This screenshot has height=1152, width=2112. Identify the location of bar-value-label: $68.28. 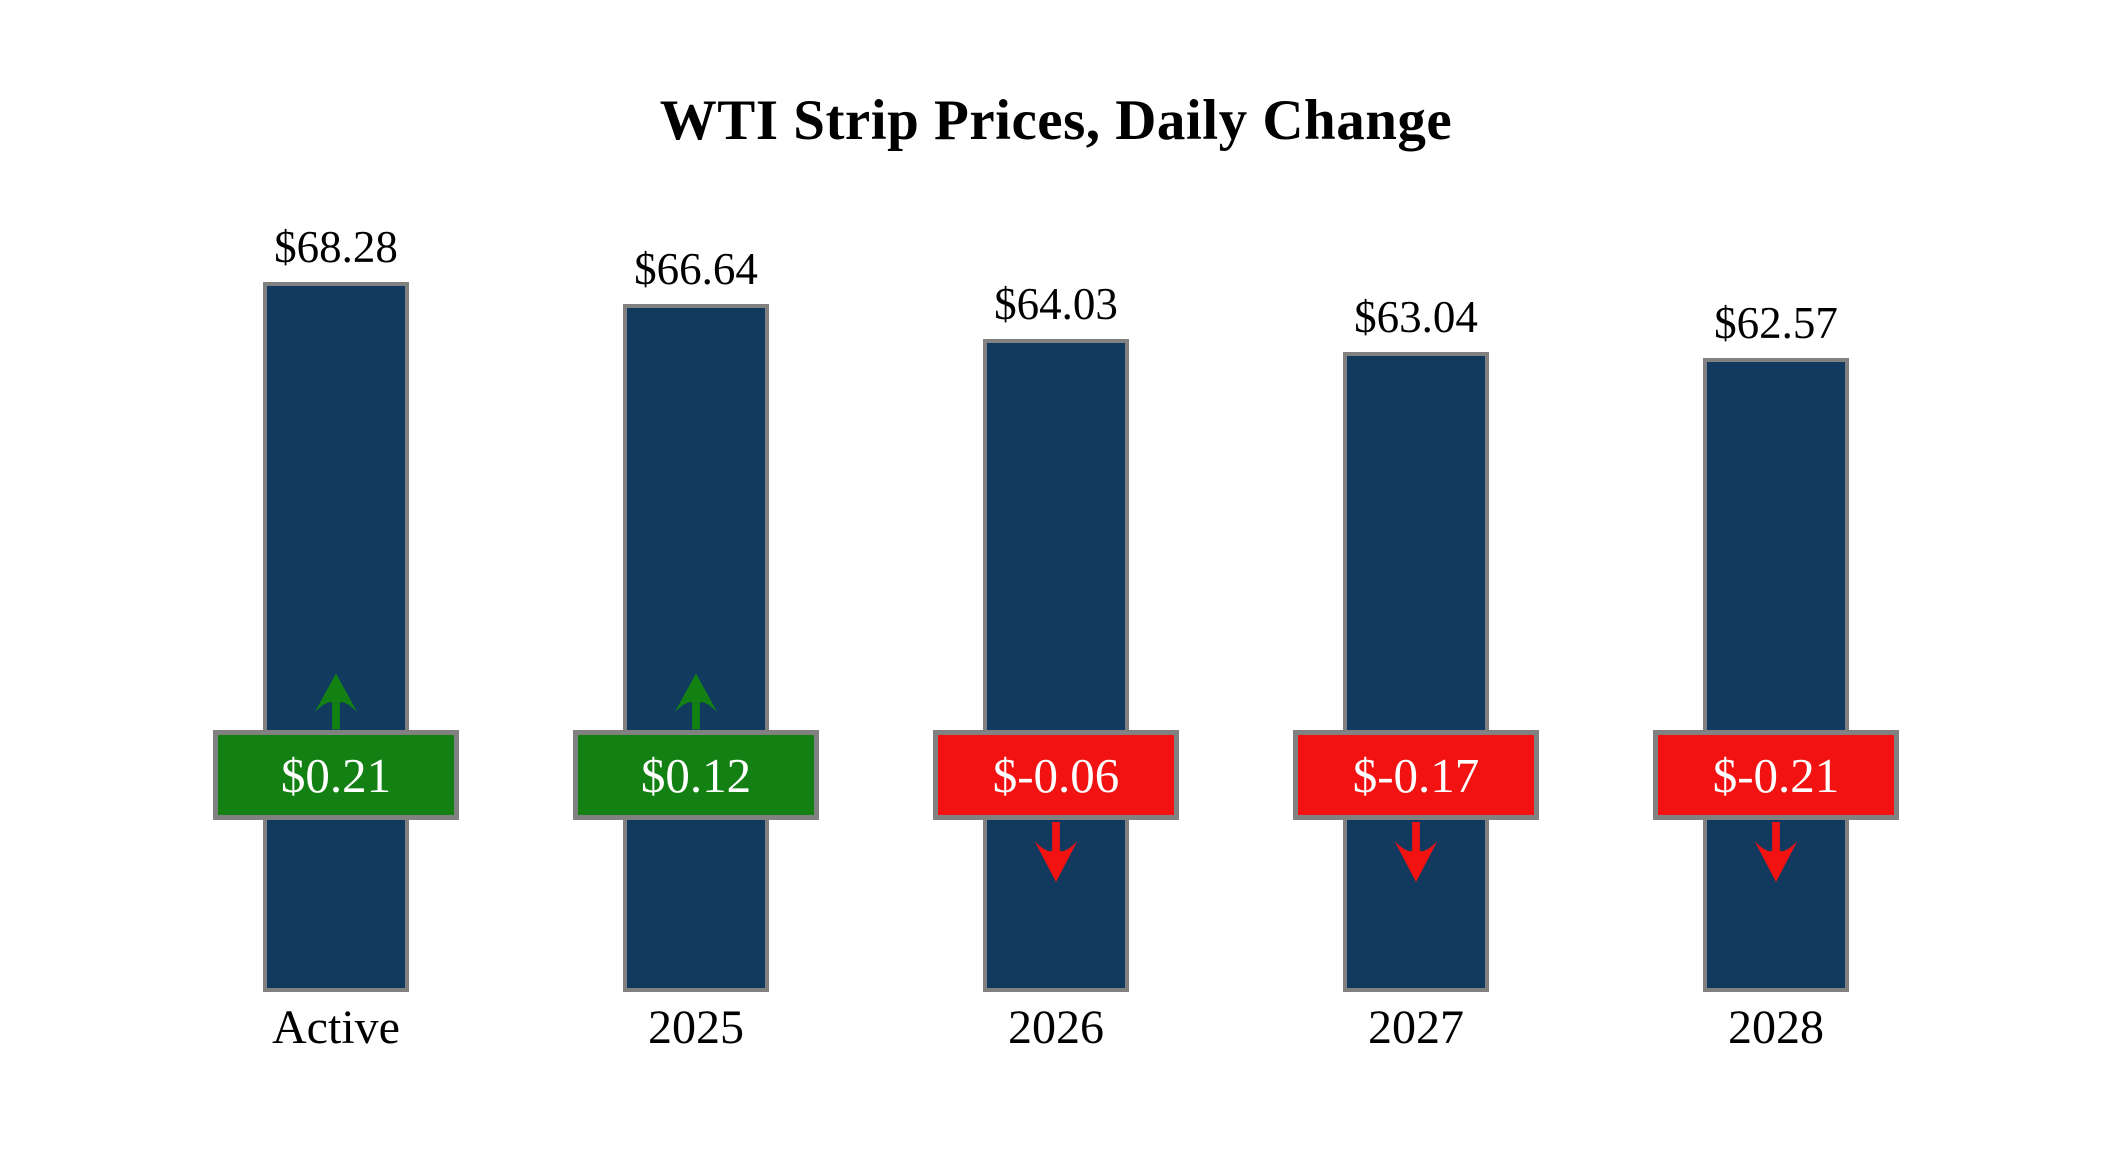
(336, 247).